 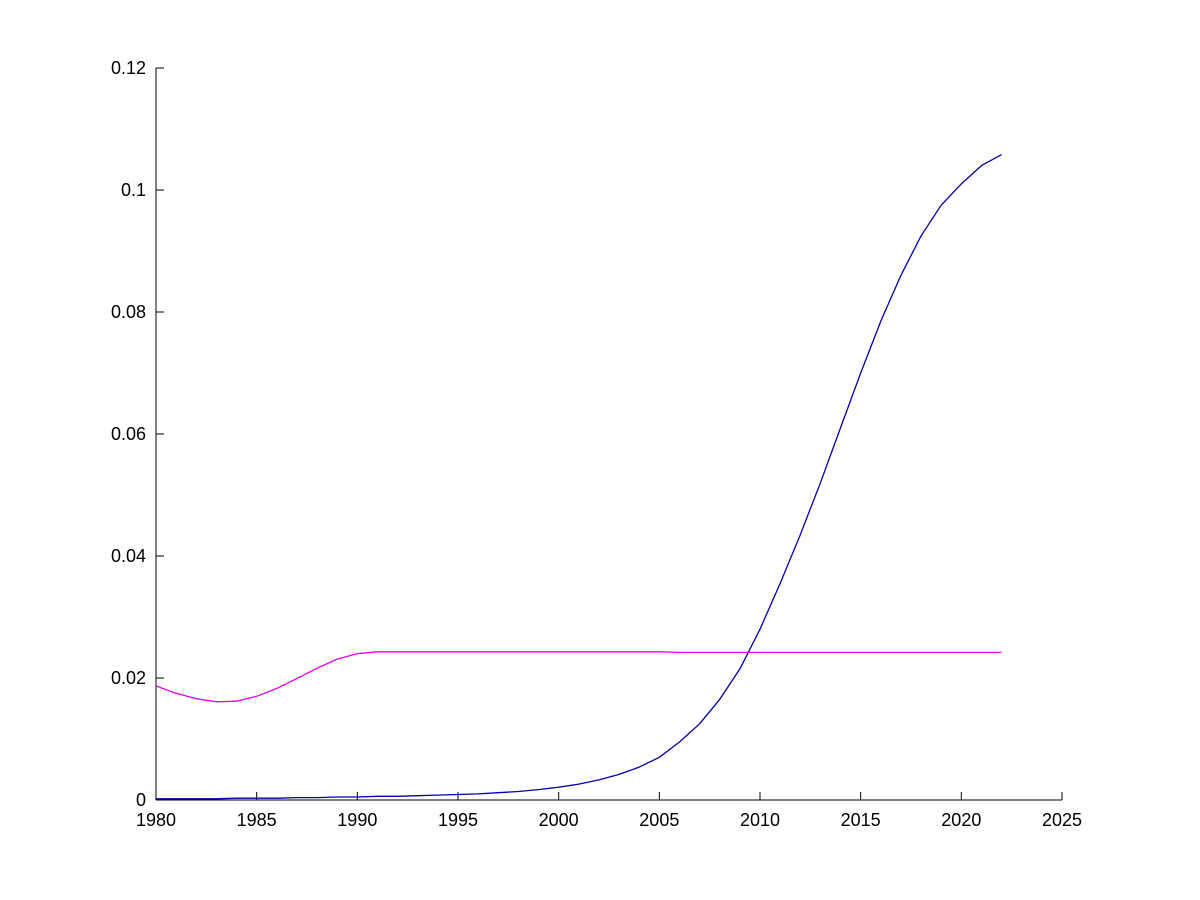 I want to click on x-tick-label: 2010, so click(x=760, y=820).